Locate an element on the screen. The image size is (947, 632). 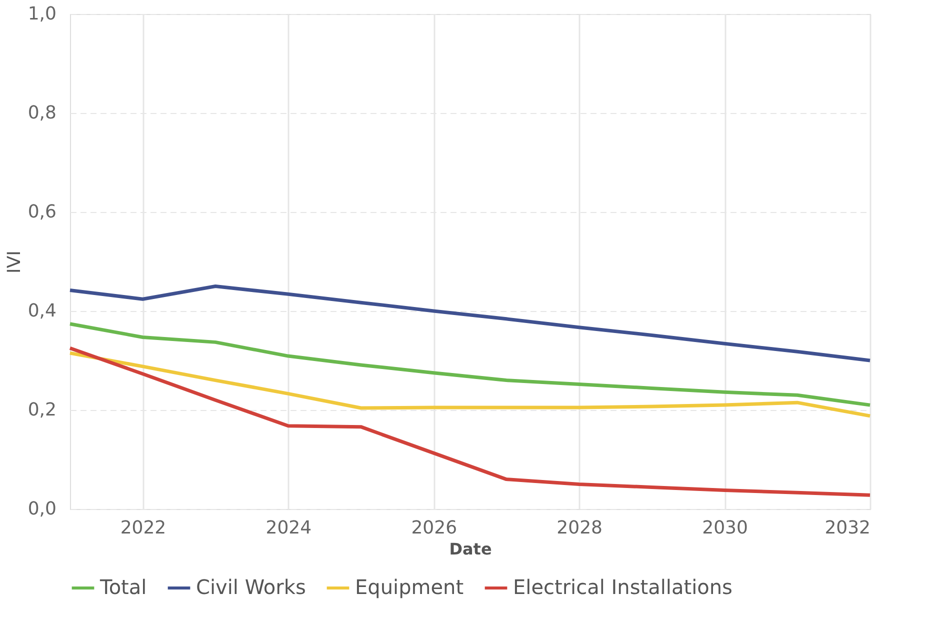
x-tick-label: 2030 is located at coordinates (725, 528).